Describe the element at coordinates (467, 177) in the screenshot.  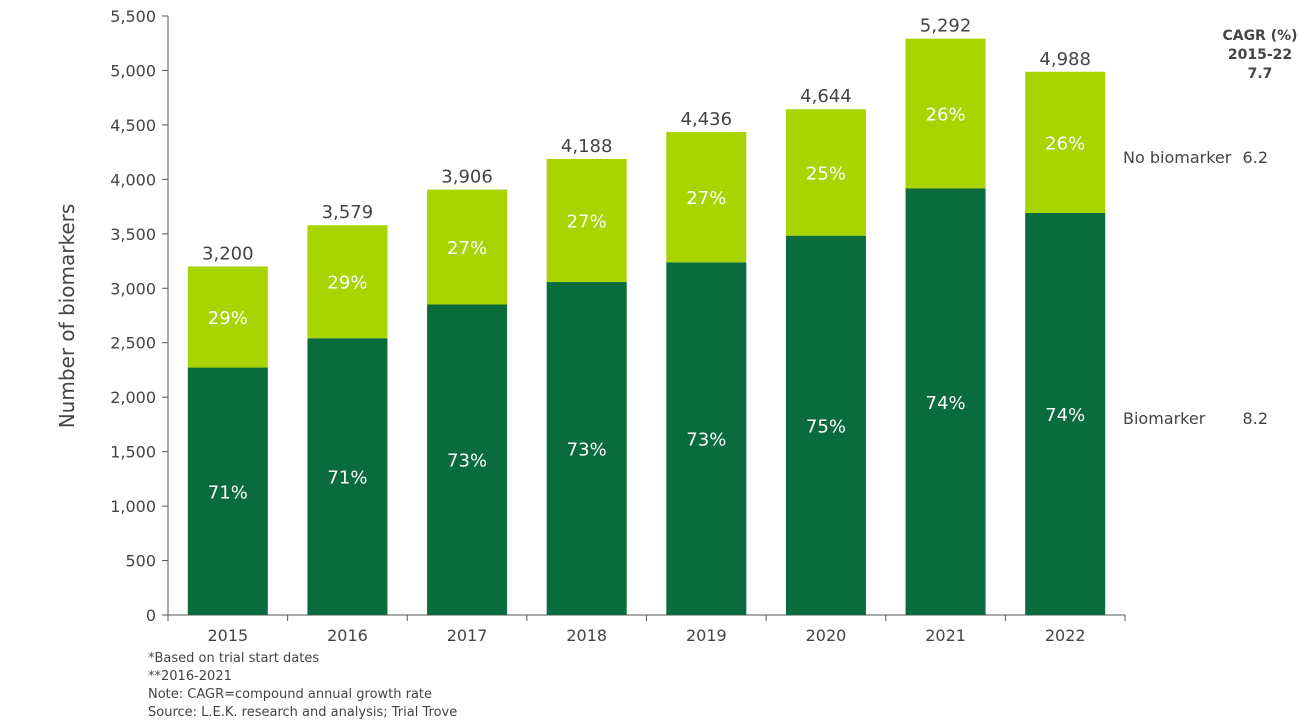
I see `total-label: 3,906` at that location.